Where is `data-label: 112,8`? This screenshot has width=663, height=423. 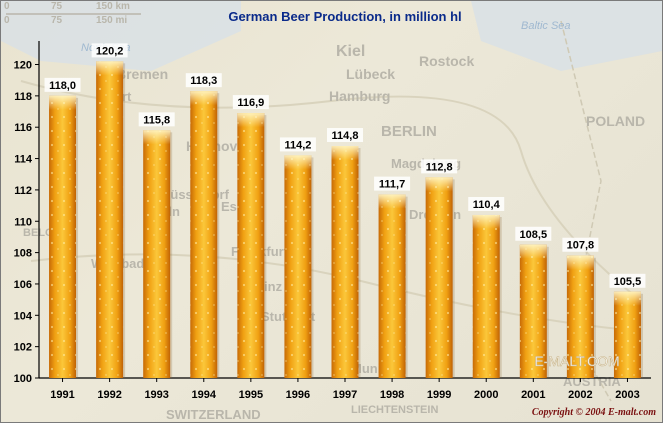
data-label: 112,8 is located at coordinates (439, 167).